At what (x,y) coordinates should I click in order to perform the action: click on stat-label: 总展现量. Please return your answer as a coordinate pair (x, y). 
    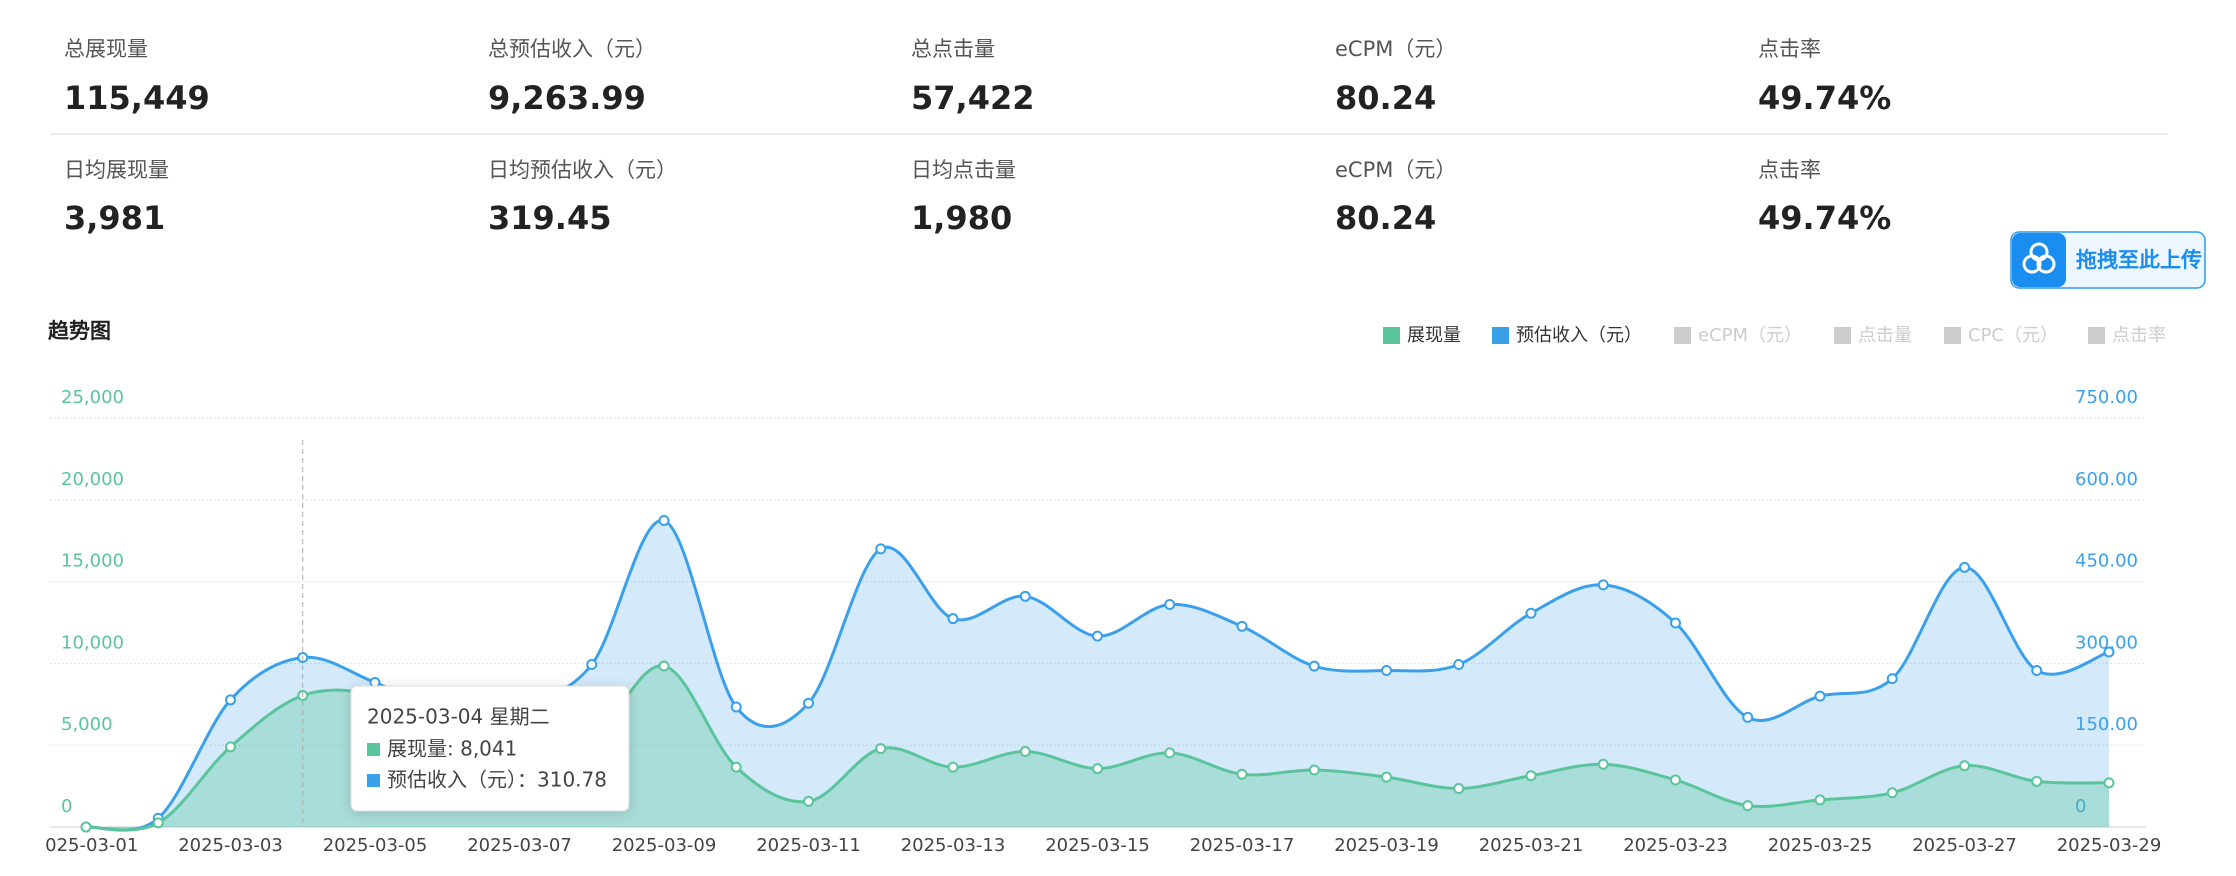
    Looking at the image, I should click on (106, 49).